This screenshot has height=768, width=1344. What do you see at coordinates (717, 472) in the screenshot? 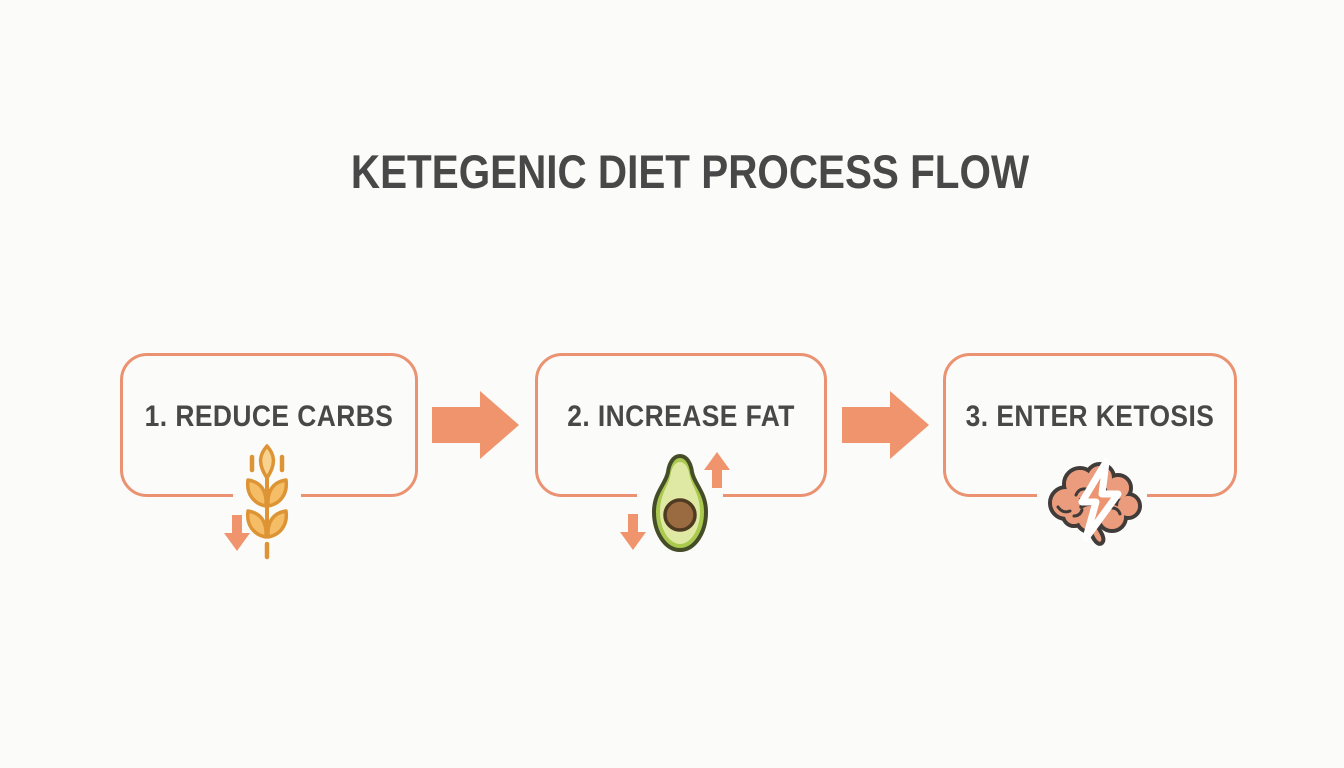
I see `fat-increase-arrow-icon` at bounding box center [717, 472].